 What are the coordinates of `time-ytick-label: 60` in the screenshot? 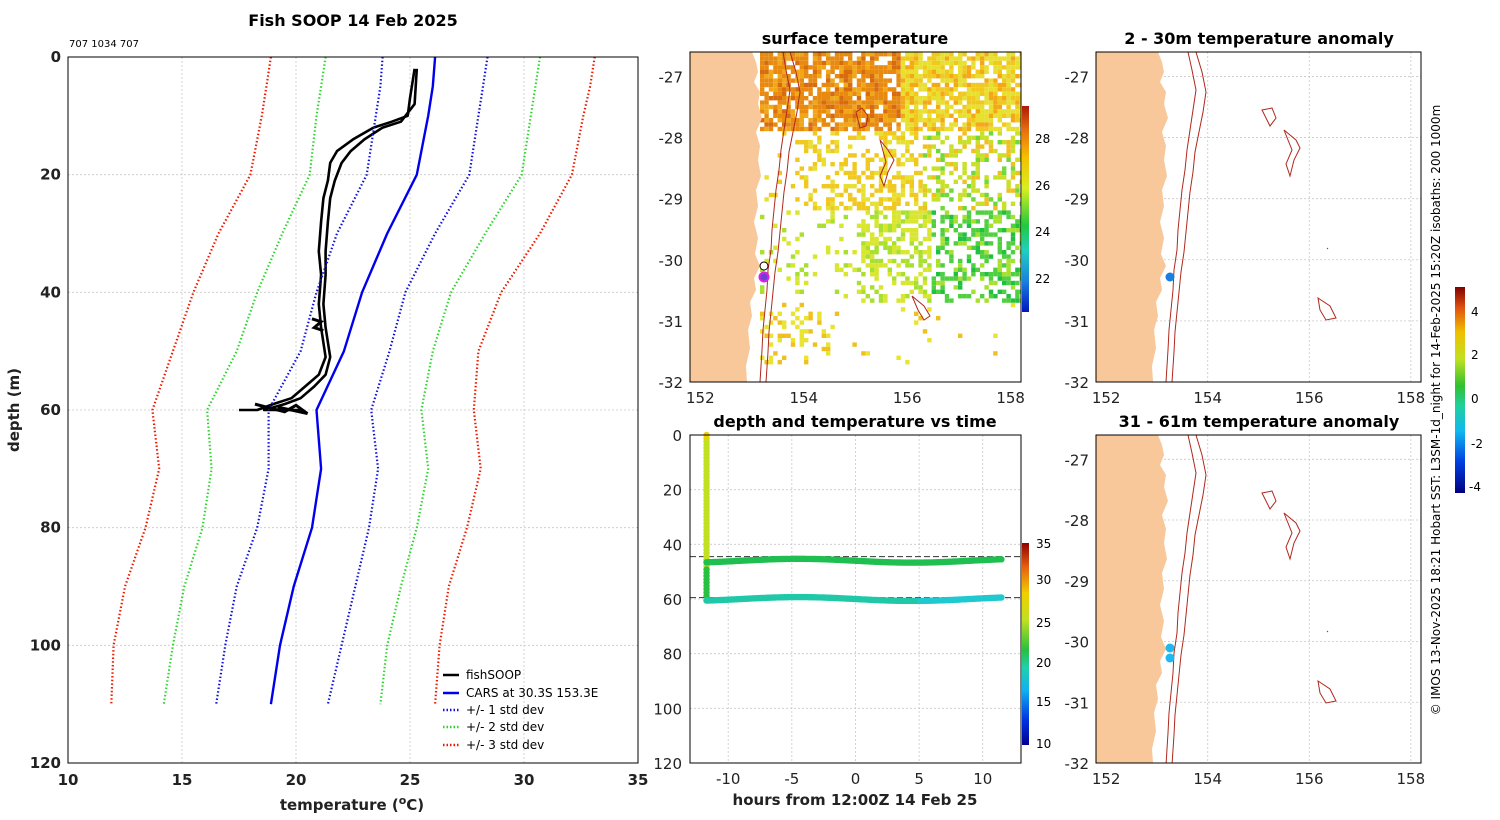 It's located at (672, 600).